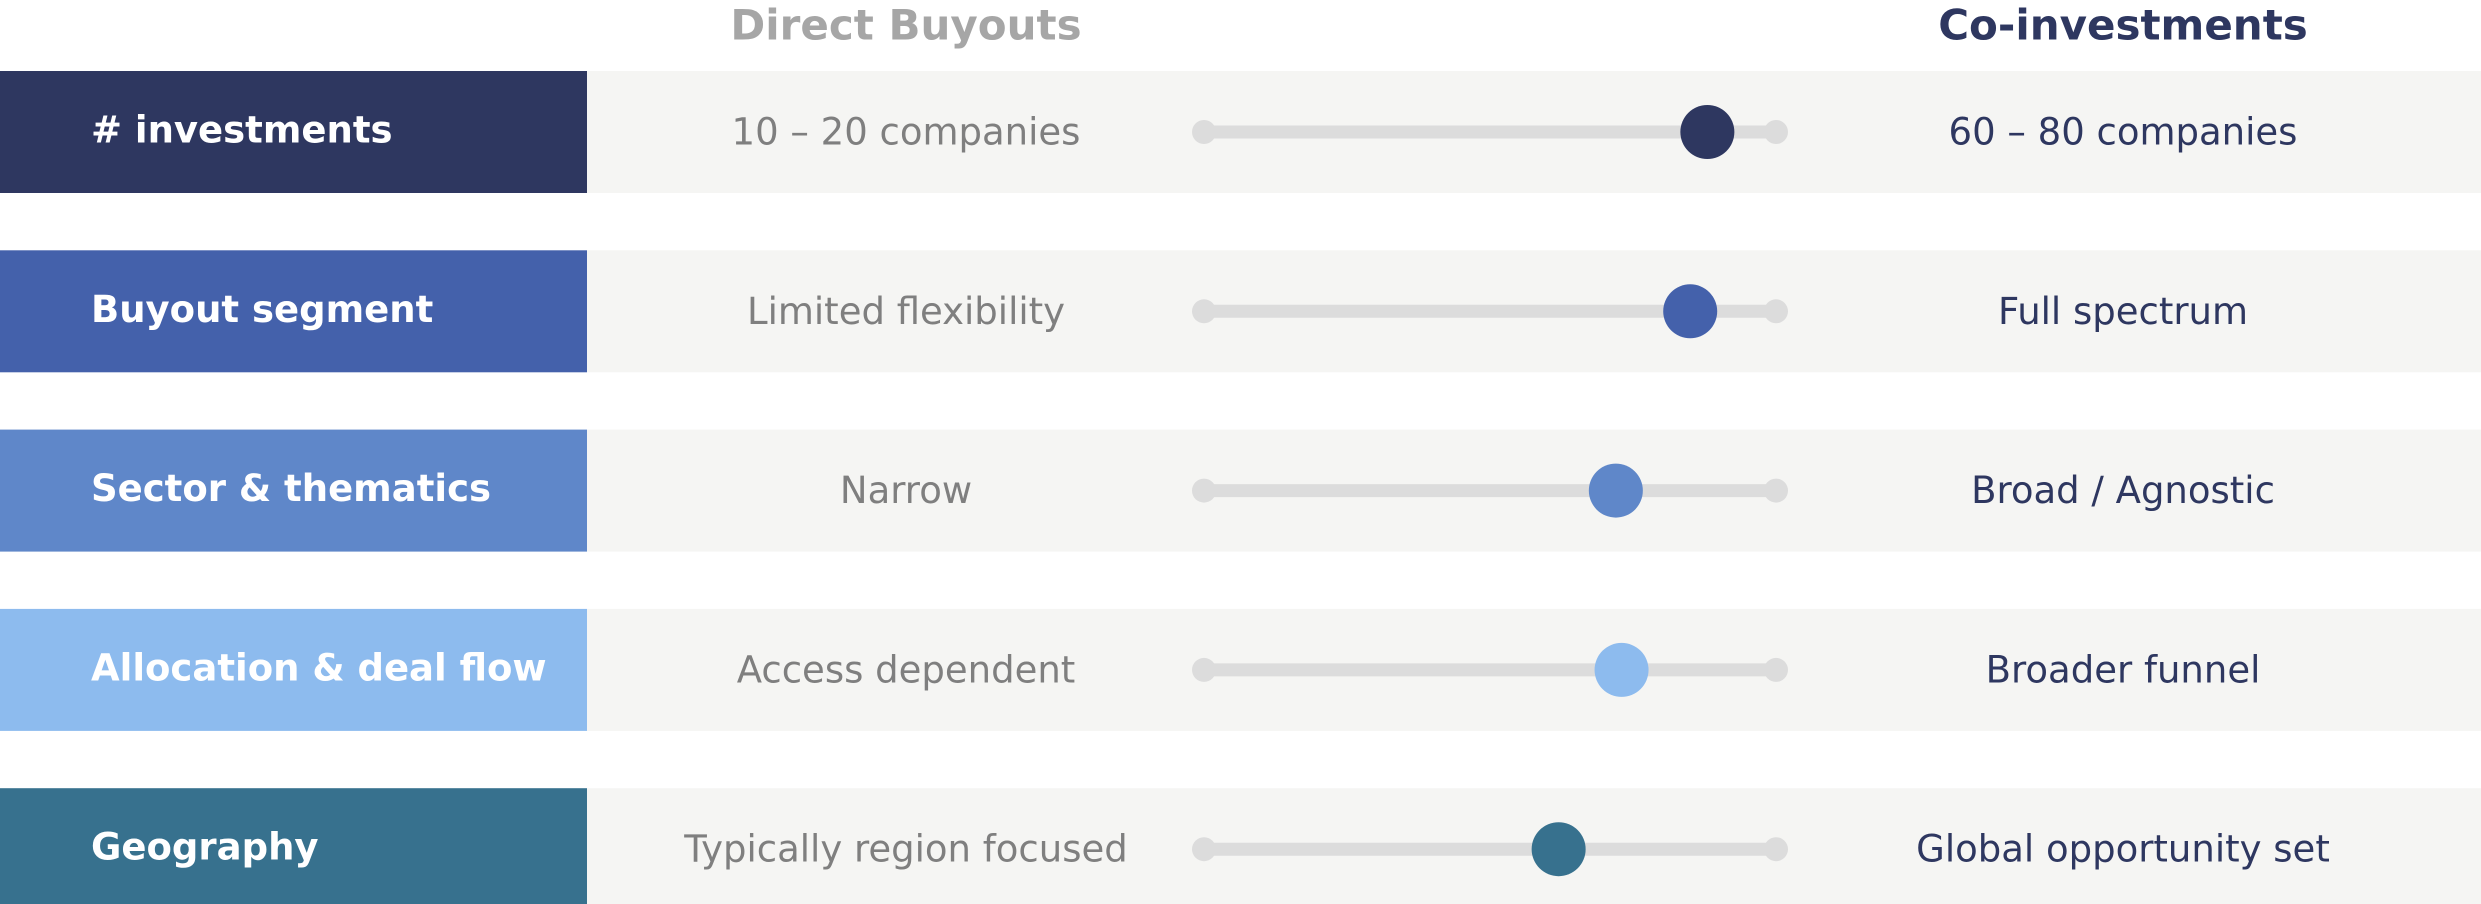 This screenshot has width=2481, height=904. What do you see at coordinates (205, 847) in the screenshot?
I see `row-label: Geography` at bounding box center [205, 847].